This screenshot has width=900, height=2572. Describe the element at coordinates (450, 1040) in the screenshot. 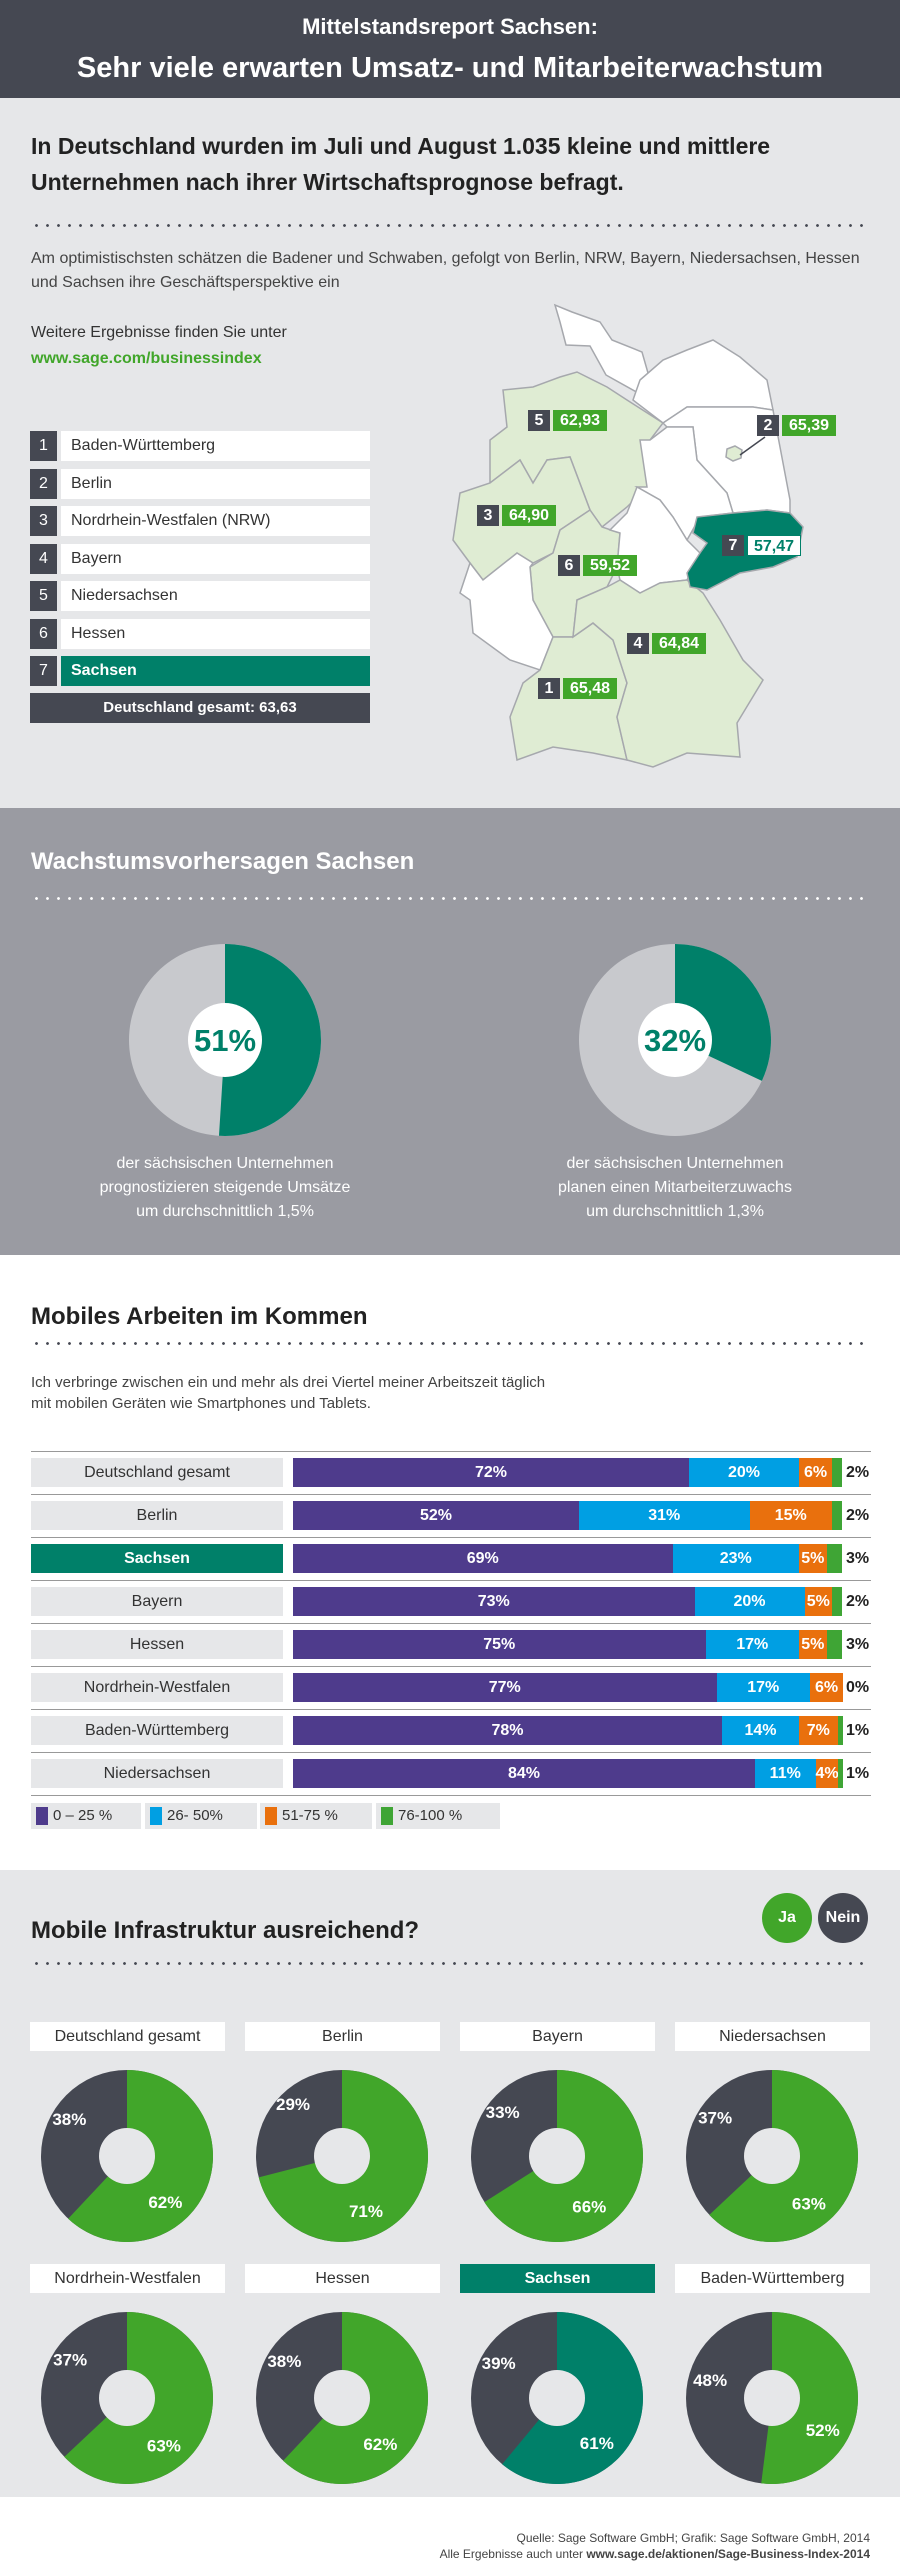

I see `growth-pies: 51% 32%` at that location.